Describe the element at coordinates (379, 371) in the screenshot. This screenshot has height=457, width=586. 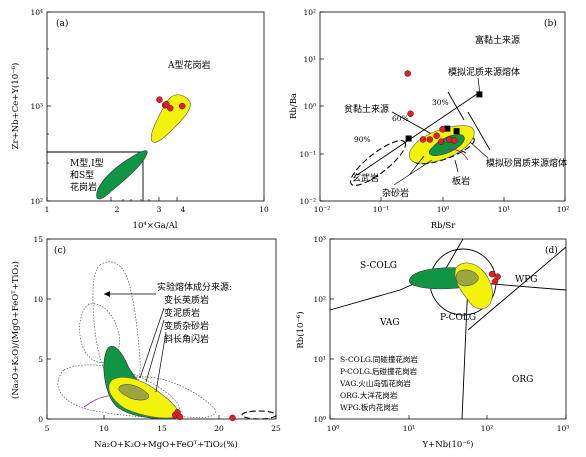
I see `panel-d-legend-item: P-COLG.后碰撞花岗岩` at that location.